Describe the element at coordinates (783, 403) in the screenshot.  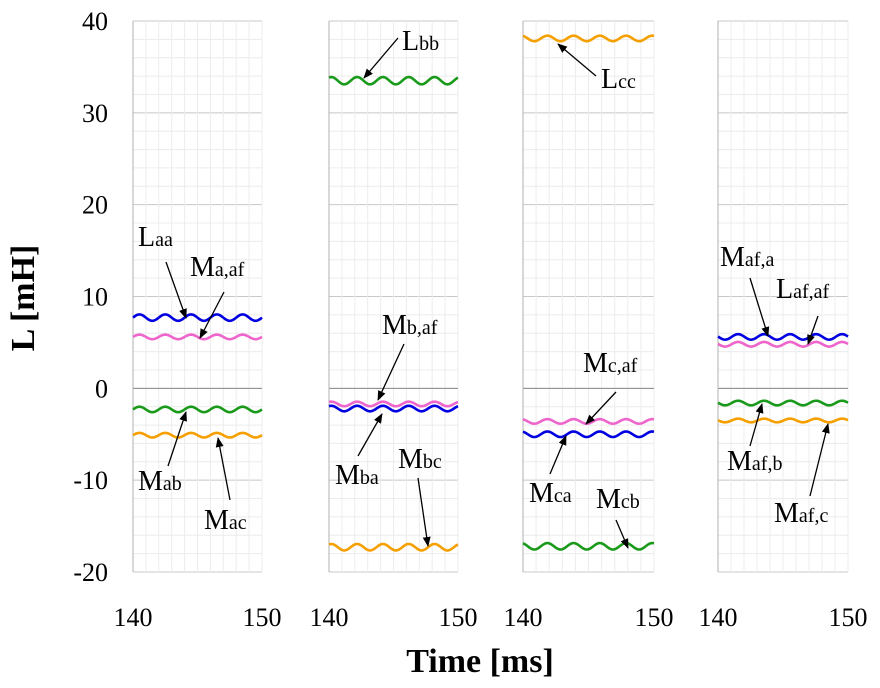
I see `series-line-maf-b` at that location.